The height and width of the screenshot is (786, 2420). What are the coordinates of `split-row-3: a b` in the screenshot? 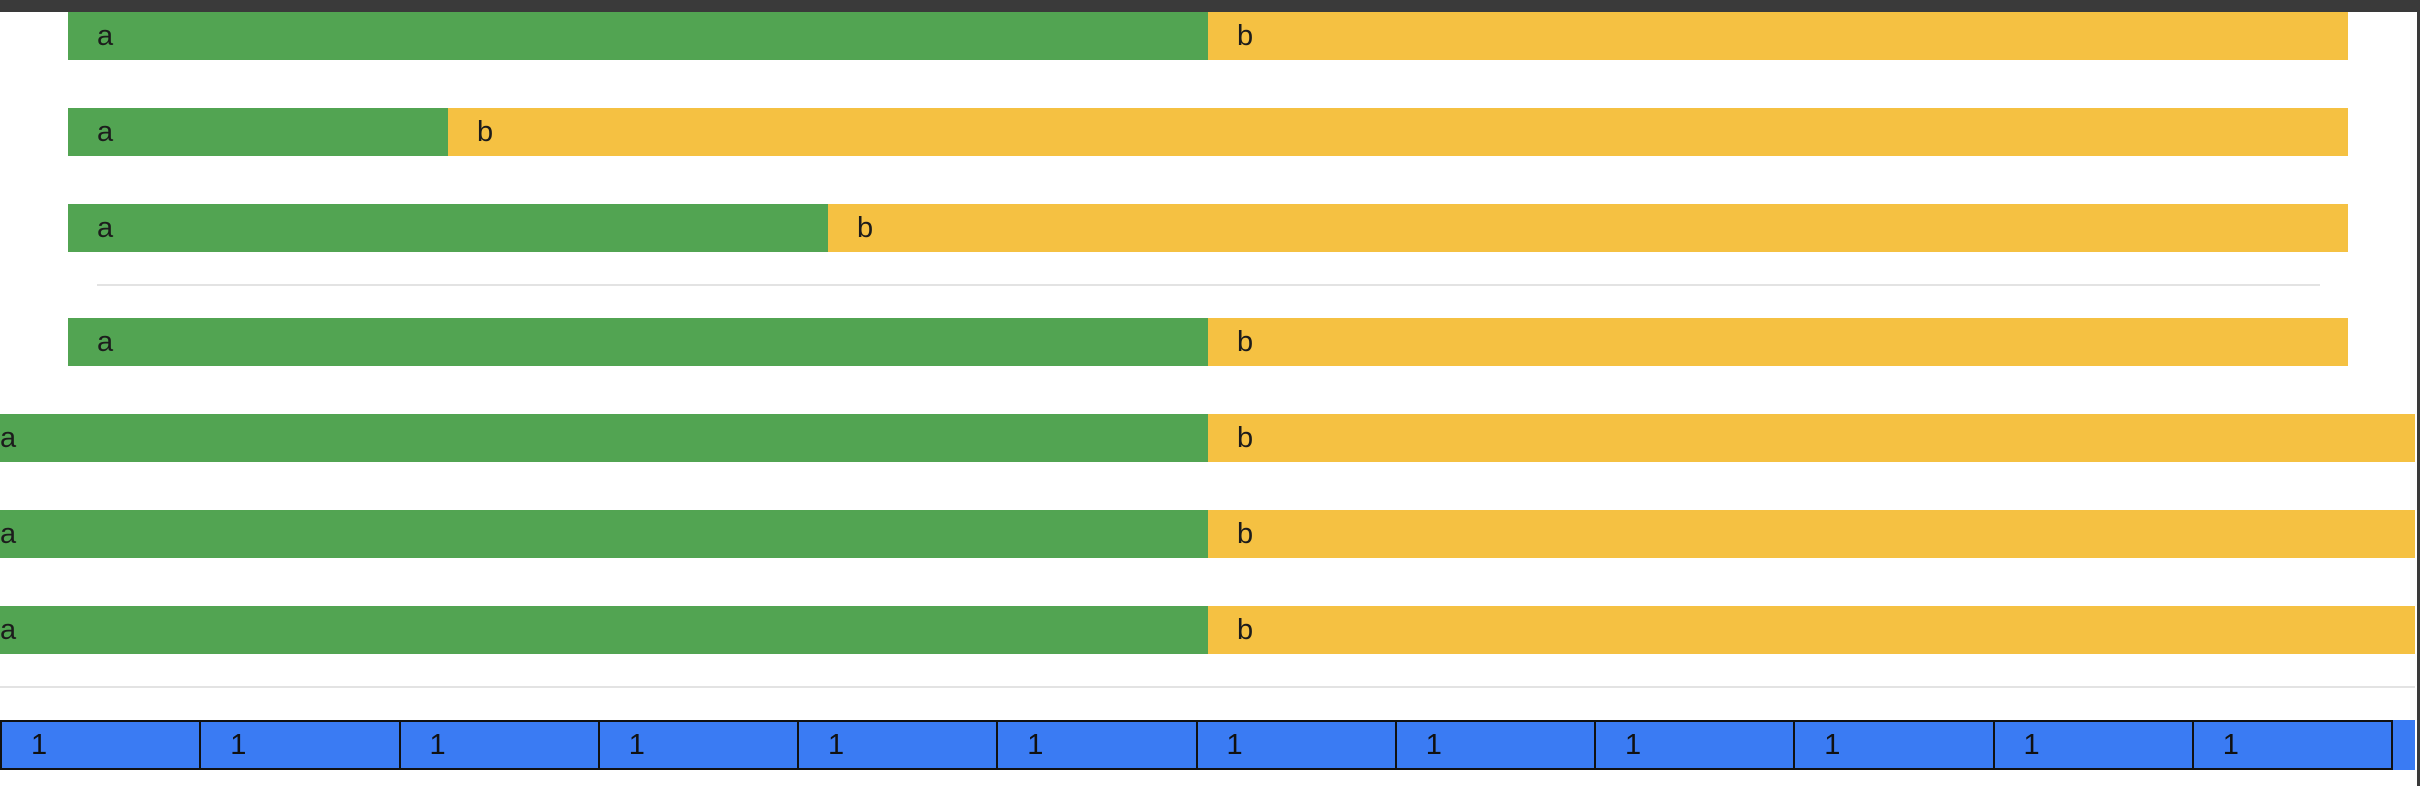 It's located at (1208, 228).